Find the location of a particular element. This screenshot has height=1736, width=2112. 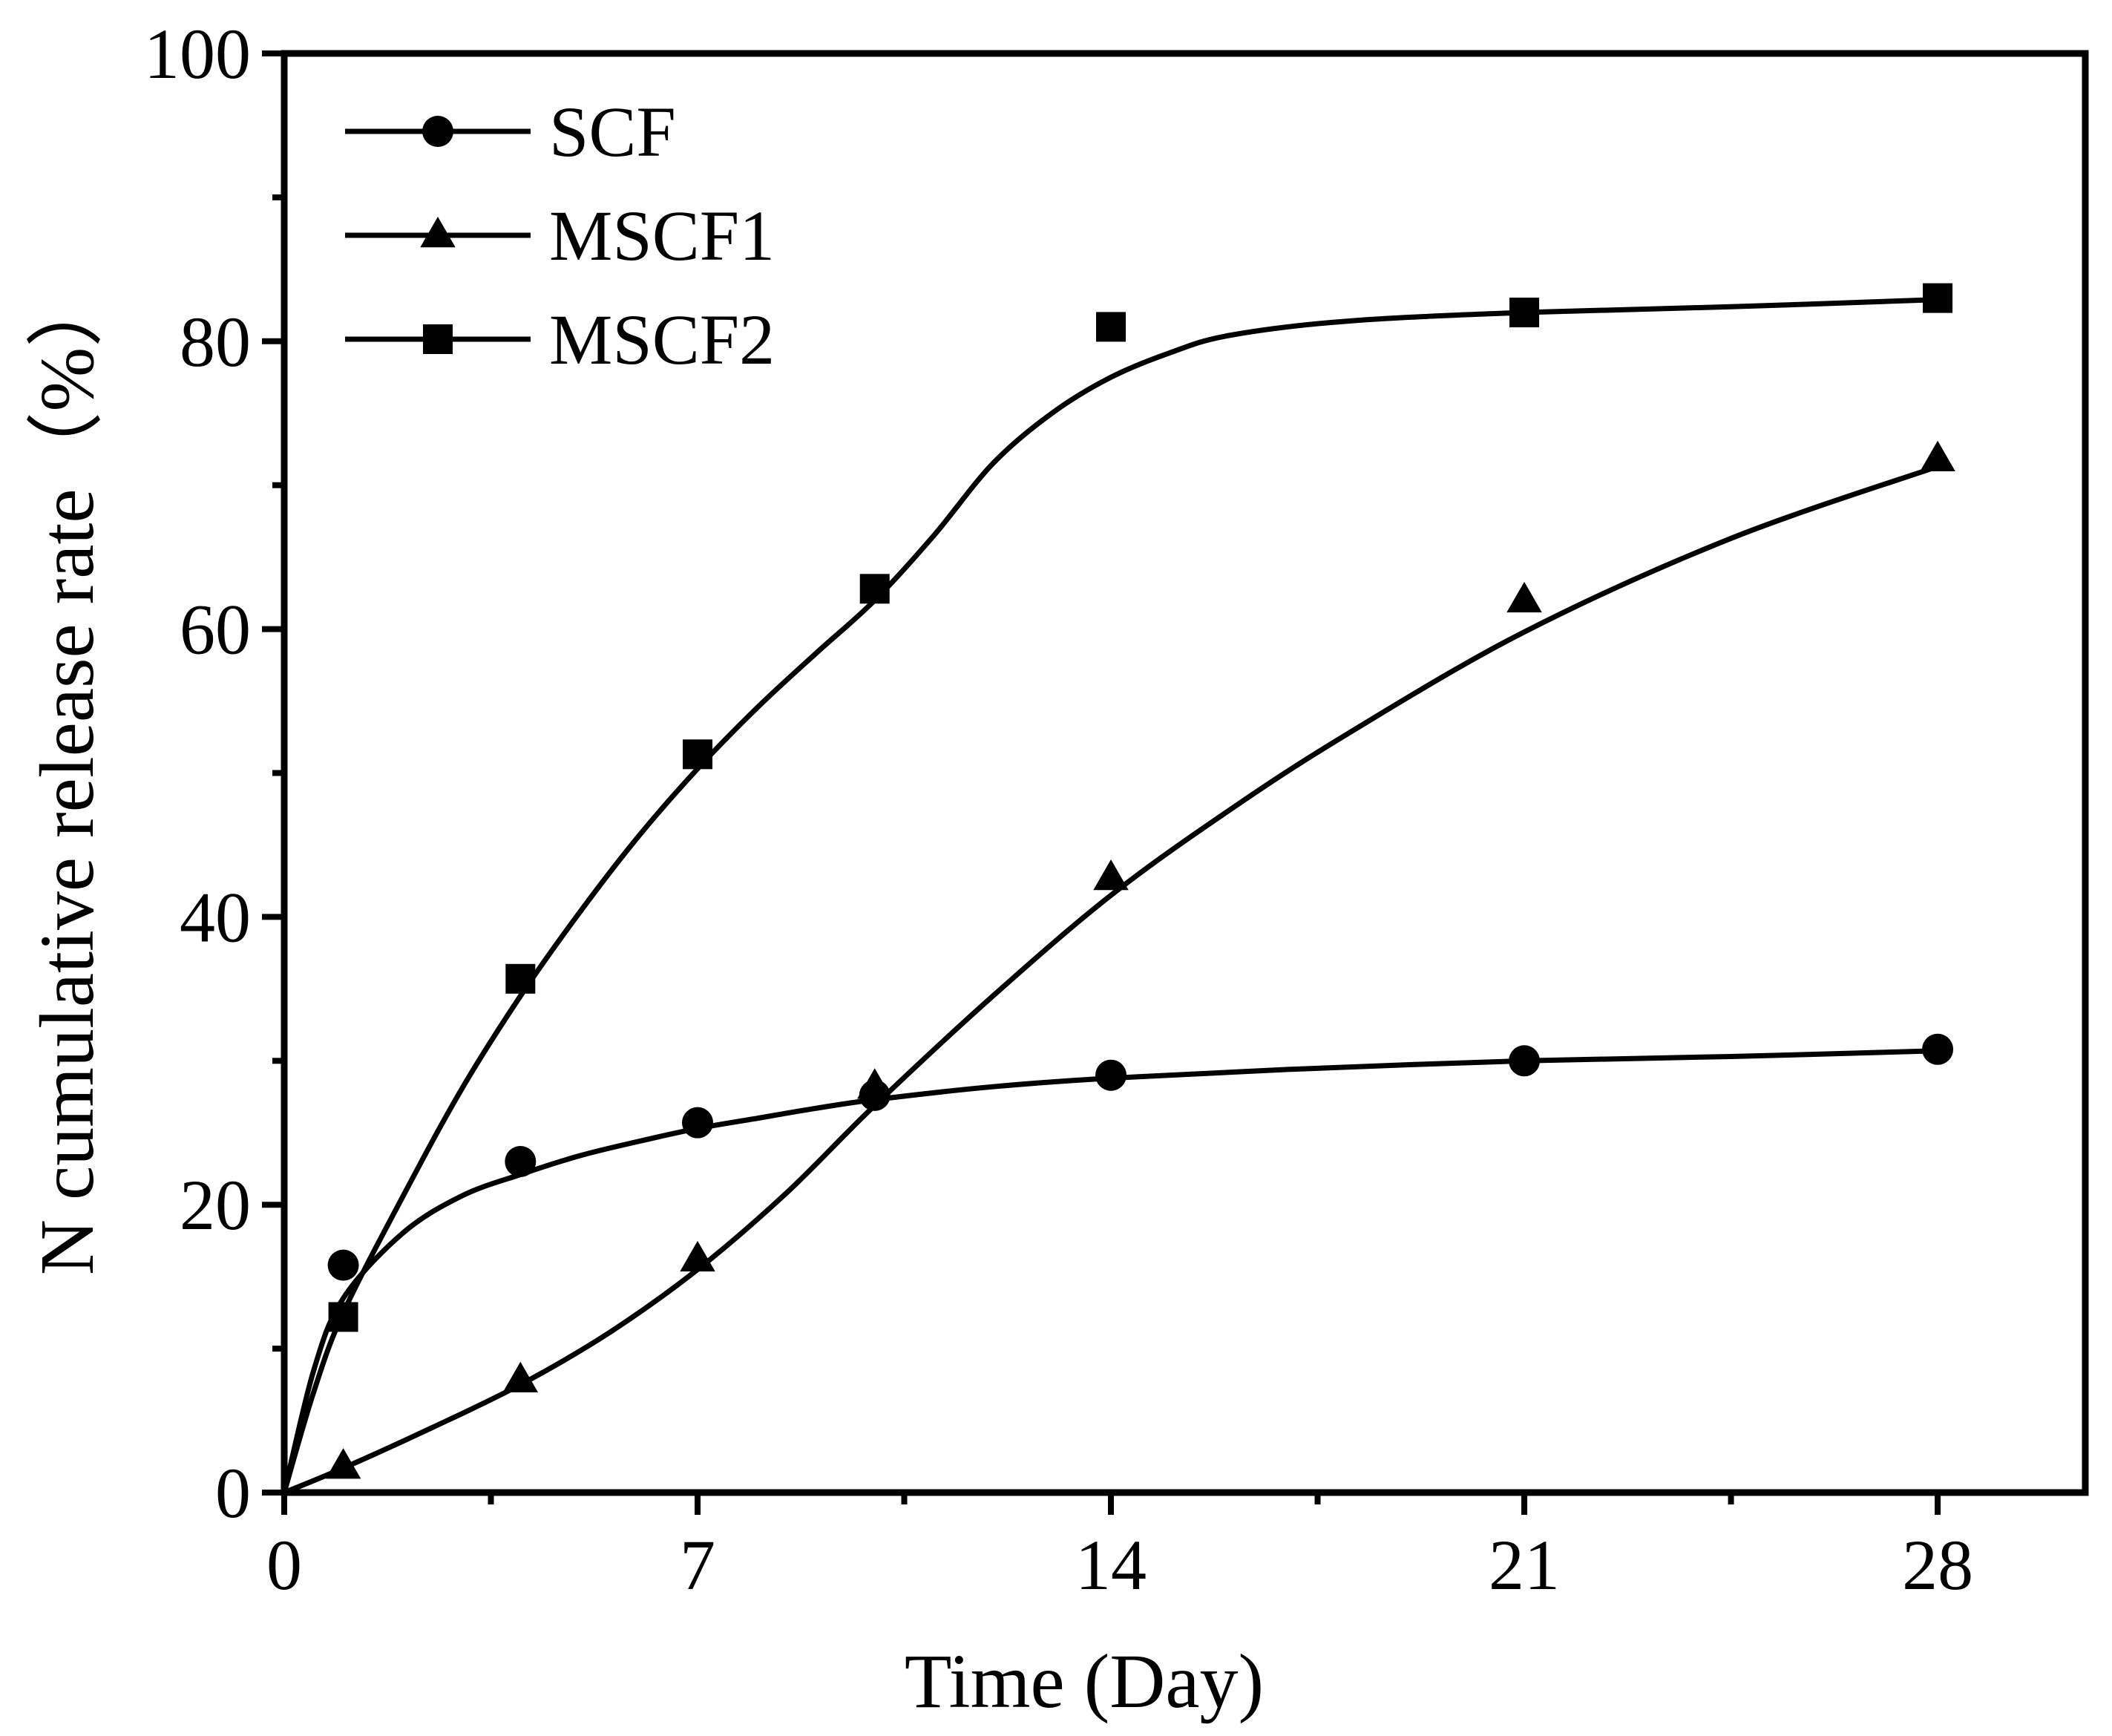

x-tick-label: 14 is located at coordinates (1111, 1565).